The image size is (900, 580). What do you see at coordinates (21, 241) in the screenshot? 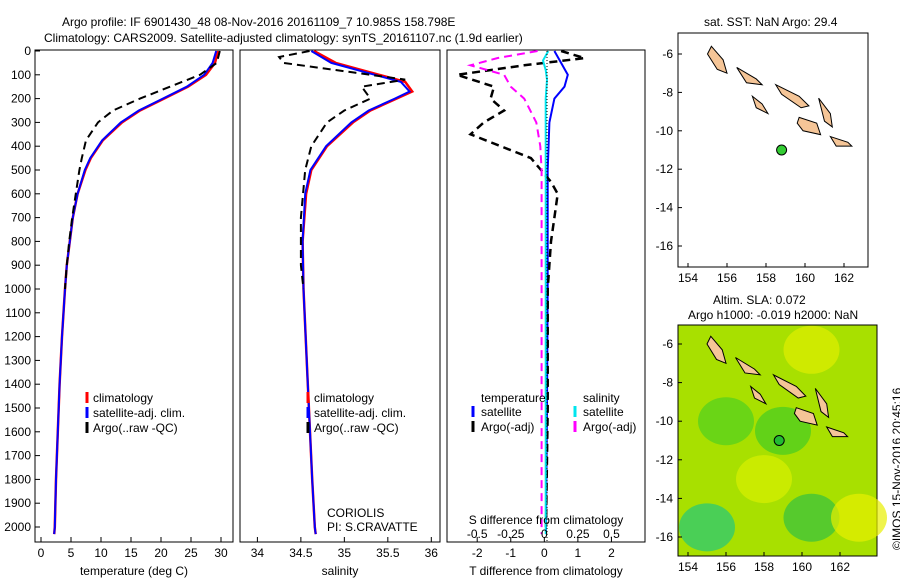
I see `y-tick-label: 800` at bounding box center [21, 241].